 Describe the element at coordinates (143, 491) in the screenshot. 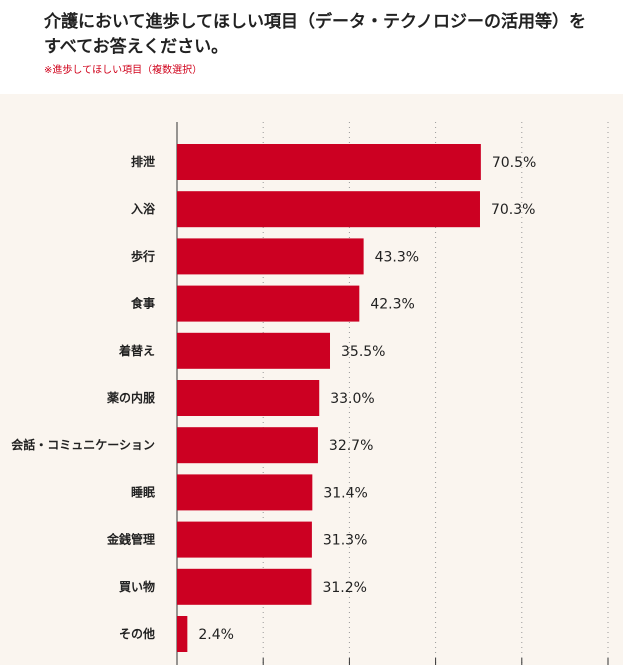

I see `category-label: 睡眠` at that location.